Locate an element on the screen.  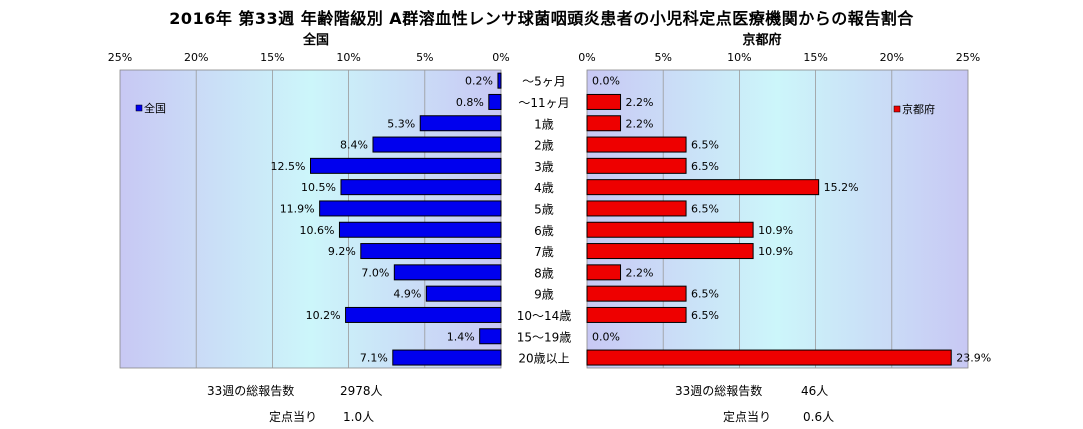
kyoto-tick-label: 15% is located at coordinates (815, 57).